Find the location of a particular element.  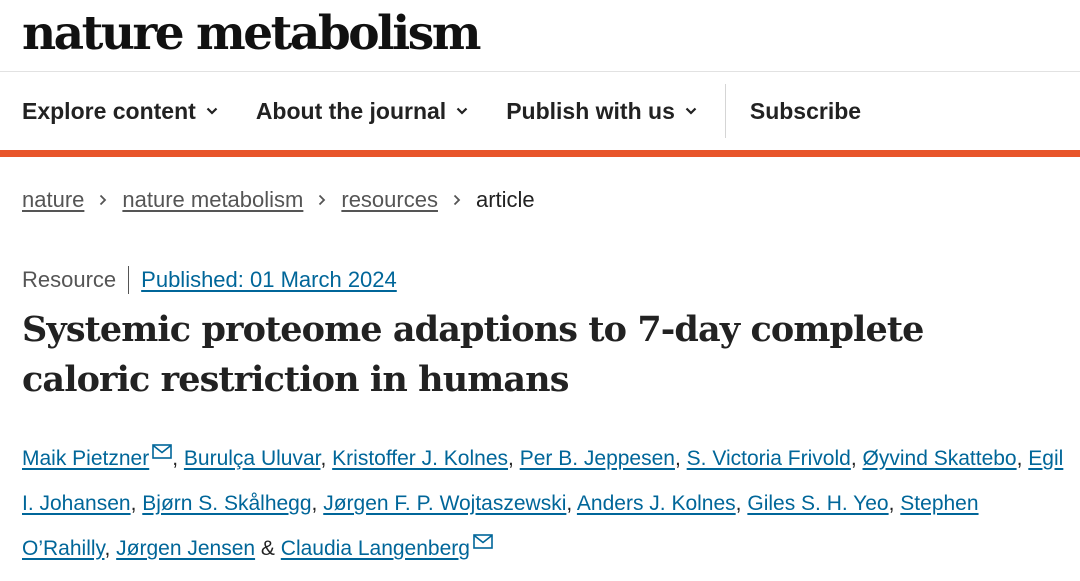

author-link: Bjørn S. Skålhegg is located at coordinates (227, 503).